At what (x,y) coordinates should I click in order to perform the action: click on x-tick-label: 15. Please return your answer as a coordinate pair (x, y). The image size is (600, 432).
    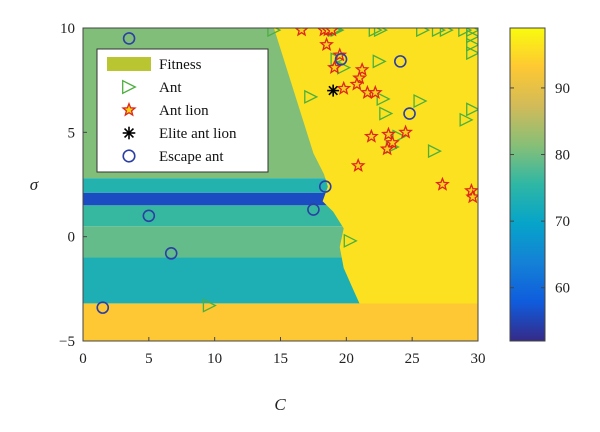
    Looking at the image, I should click on (280, 359).